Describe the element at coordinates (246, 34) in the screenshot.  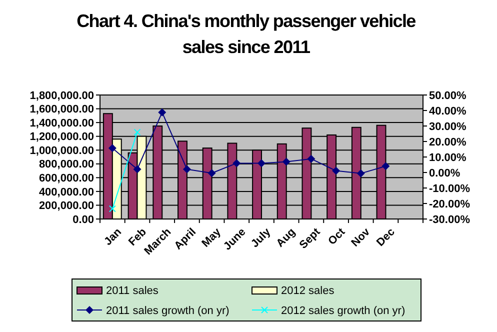
I see `chart-title: Chart 4. China's monthly passenger vehicle sales since 2011` at that location.